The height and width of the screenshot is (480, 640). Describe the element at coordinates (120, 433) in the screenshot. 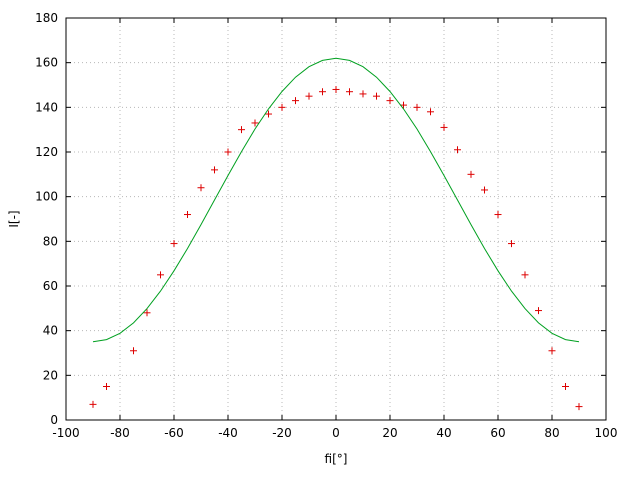

I see `svg-text: -80` at that location.